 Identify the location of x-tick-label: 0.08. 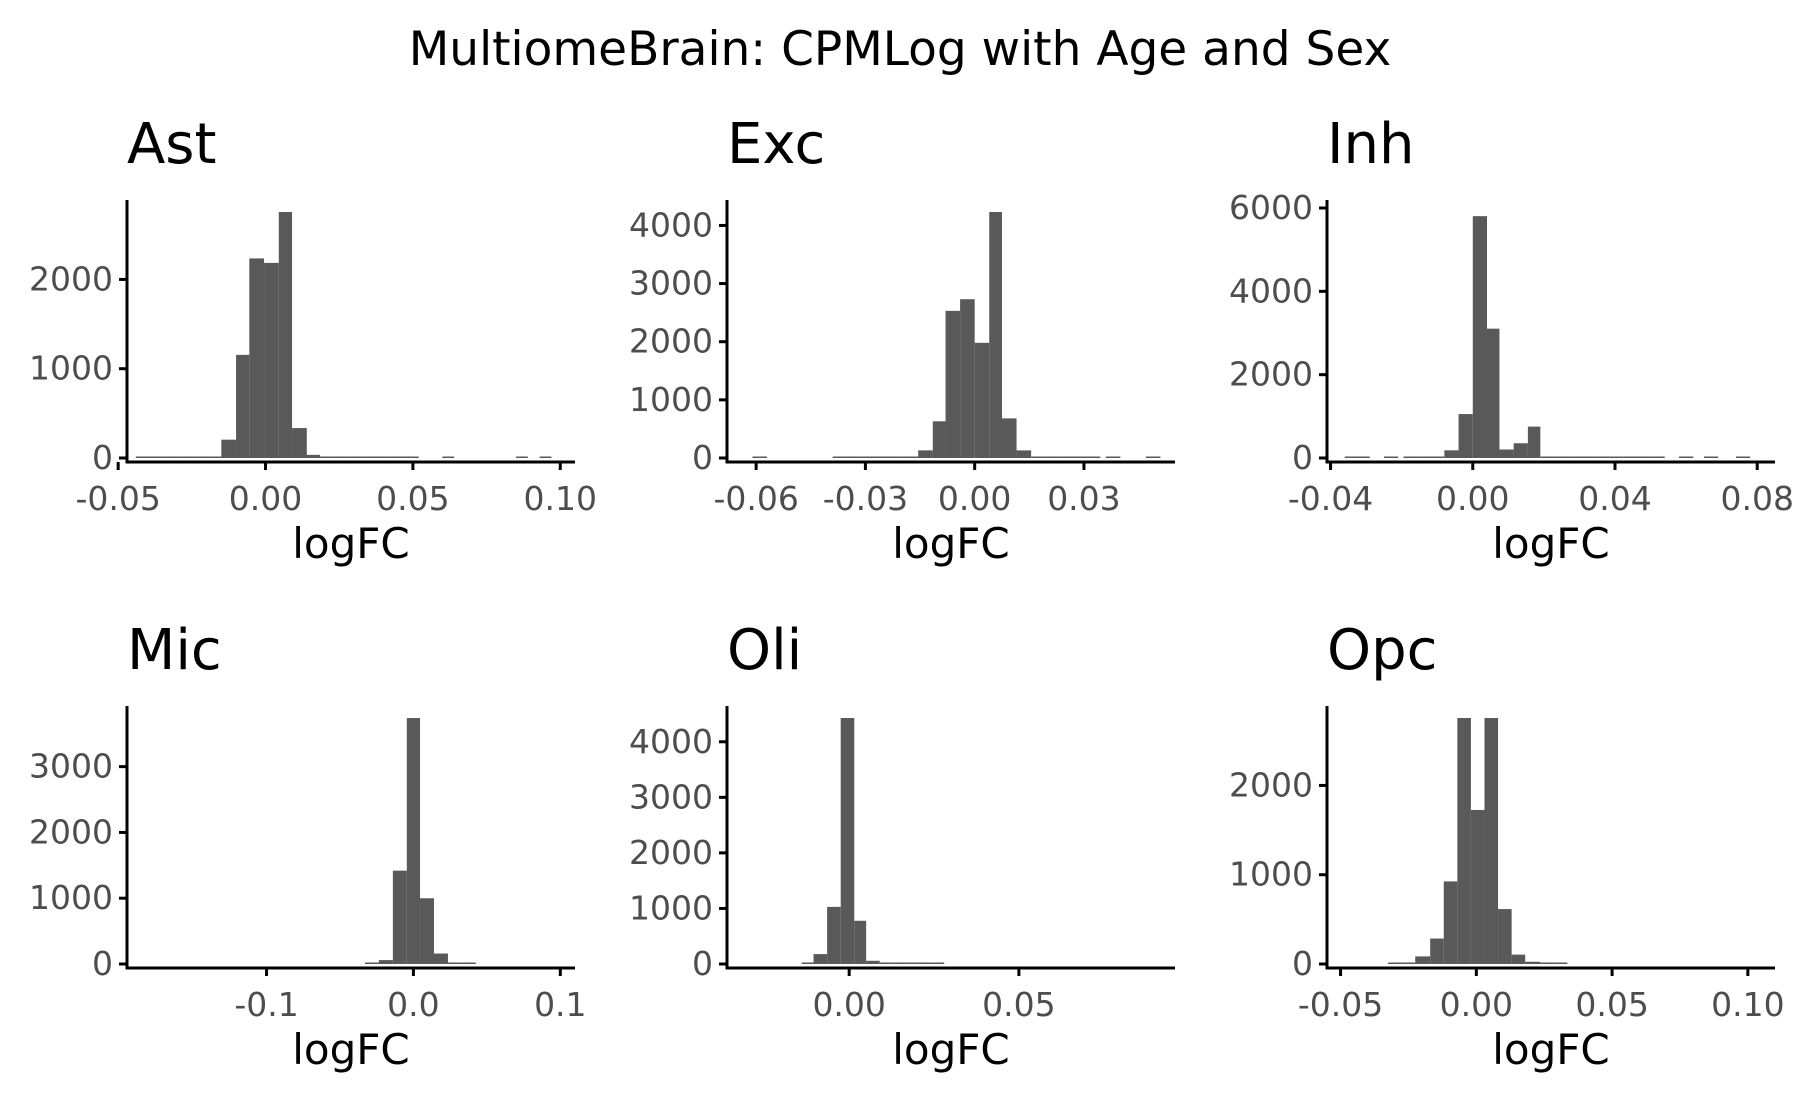
(1756, 498).